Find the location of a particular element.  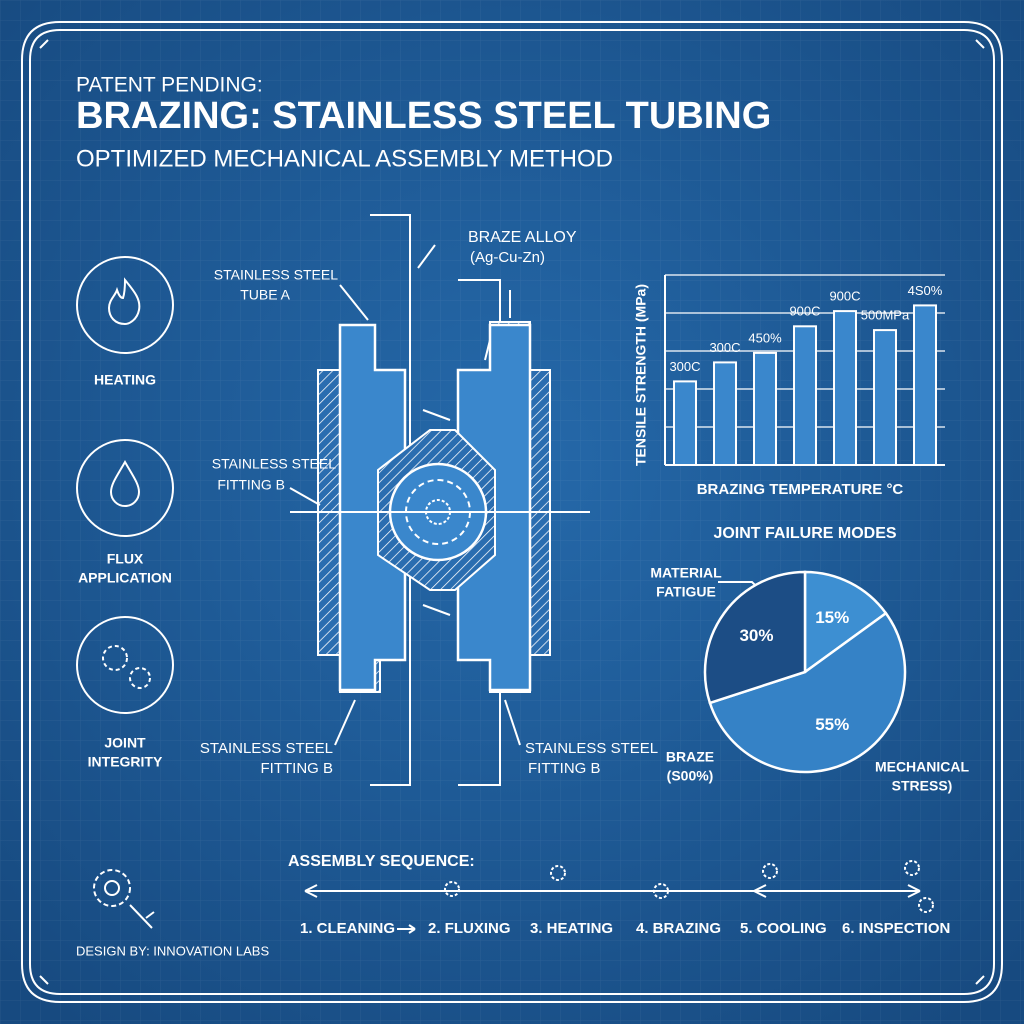

icon-label: JOINT is located at coordinates (125, 743).